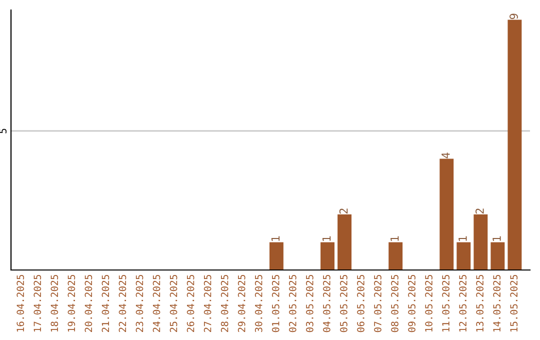  Describe the element at coordinates (190, 303) in the screenshot. I see `x-tick-label: 26.04.2025` at that location.